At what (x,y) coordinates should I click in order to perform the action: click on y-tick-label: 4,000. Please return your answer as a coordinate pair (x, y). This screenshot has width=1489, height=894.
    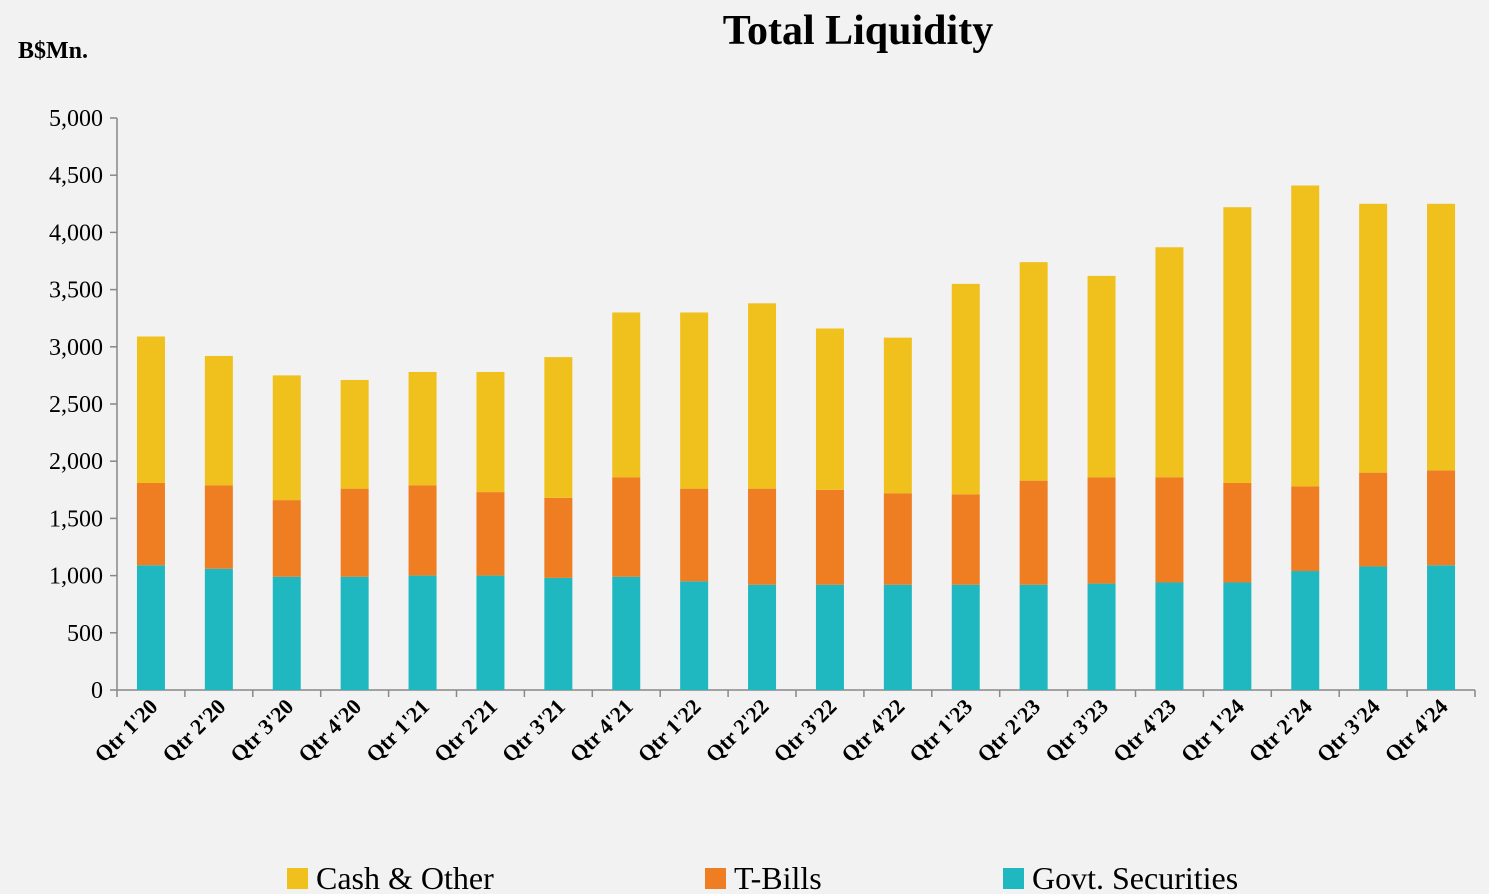
    Looking at the image, I should click on (76, 233).